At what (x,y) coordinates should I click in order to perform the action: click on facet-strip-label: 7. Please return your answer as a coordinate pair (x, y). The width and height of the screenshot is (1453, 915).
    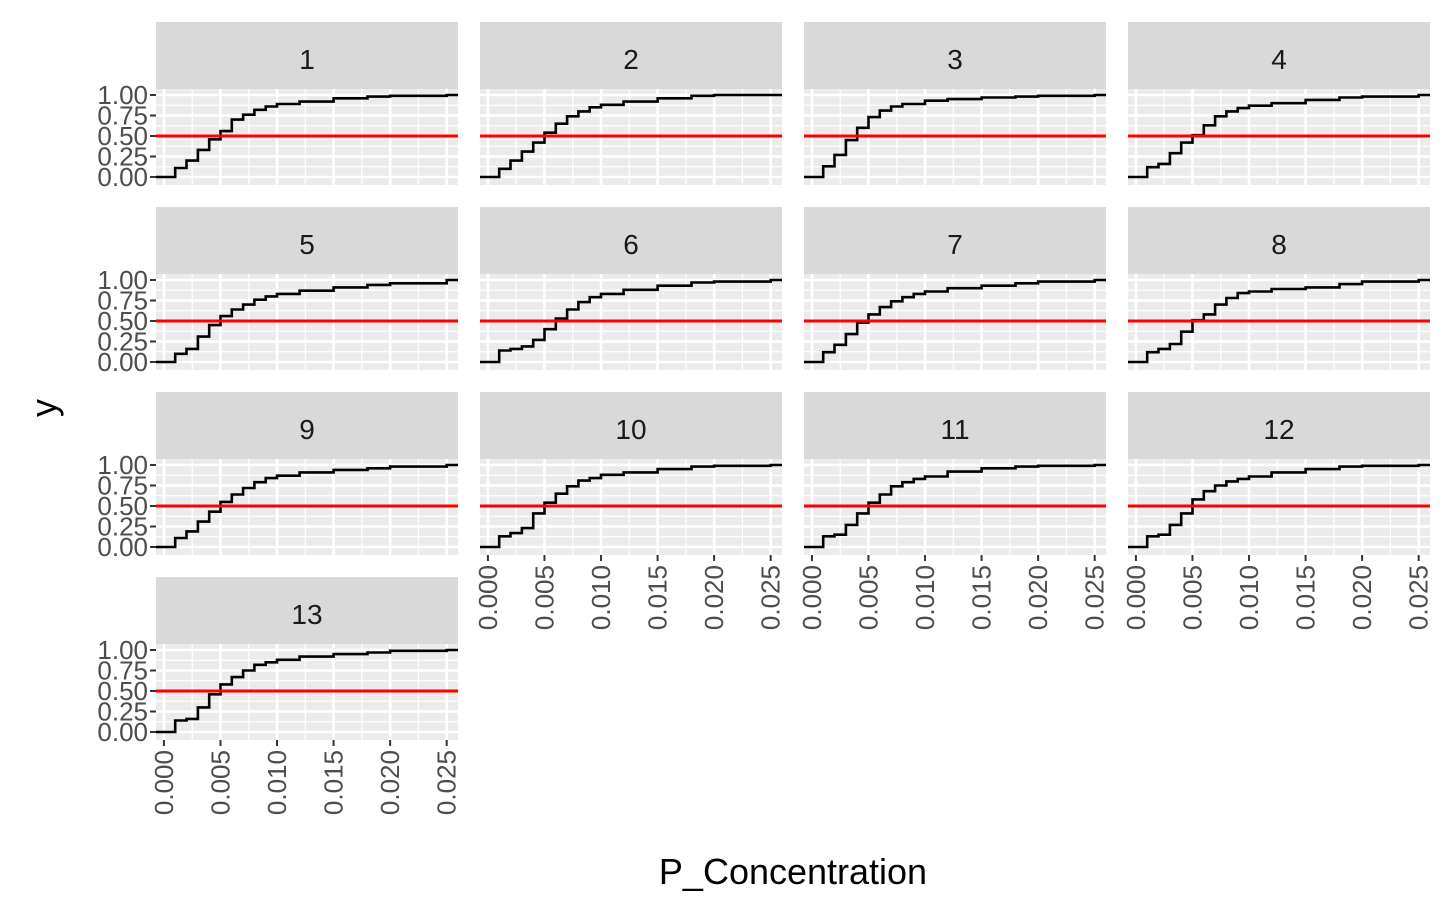
    Looking at the image, I should click on (955, 244).